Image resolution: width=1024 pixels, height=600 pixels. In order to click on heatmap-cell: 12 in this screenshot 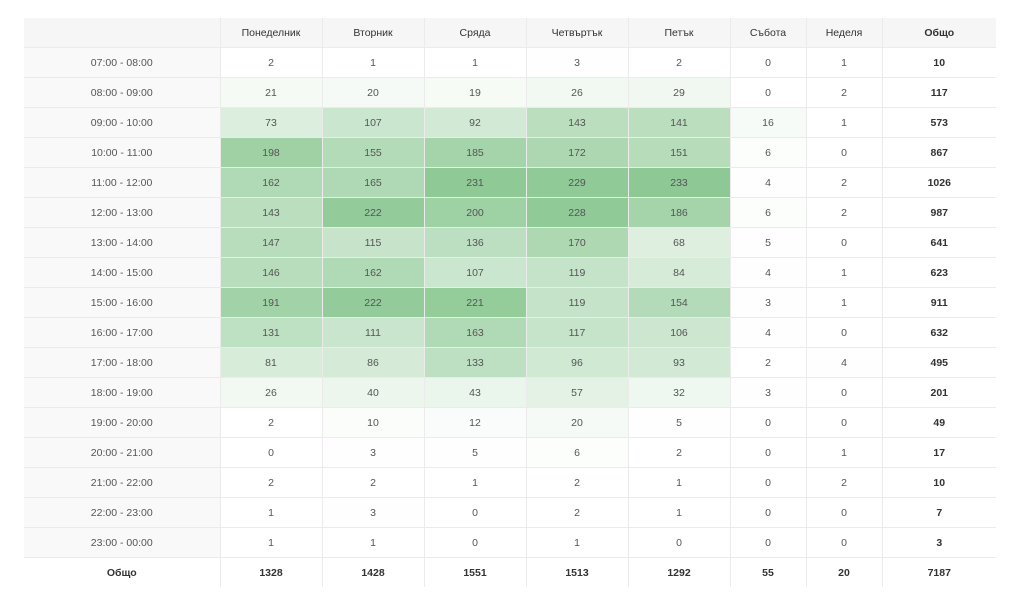, I will do `click(475, 422)`.